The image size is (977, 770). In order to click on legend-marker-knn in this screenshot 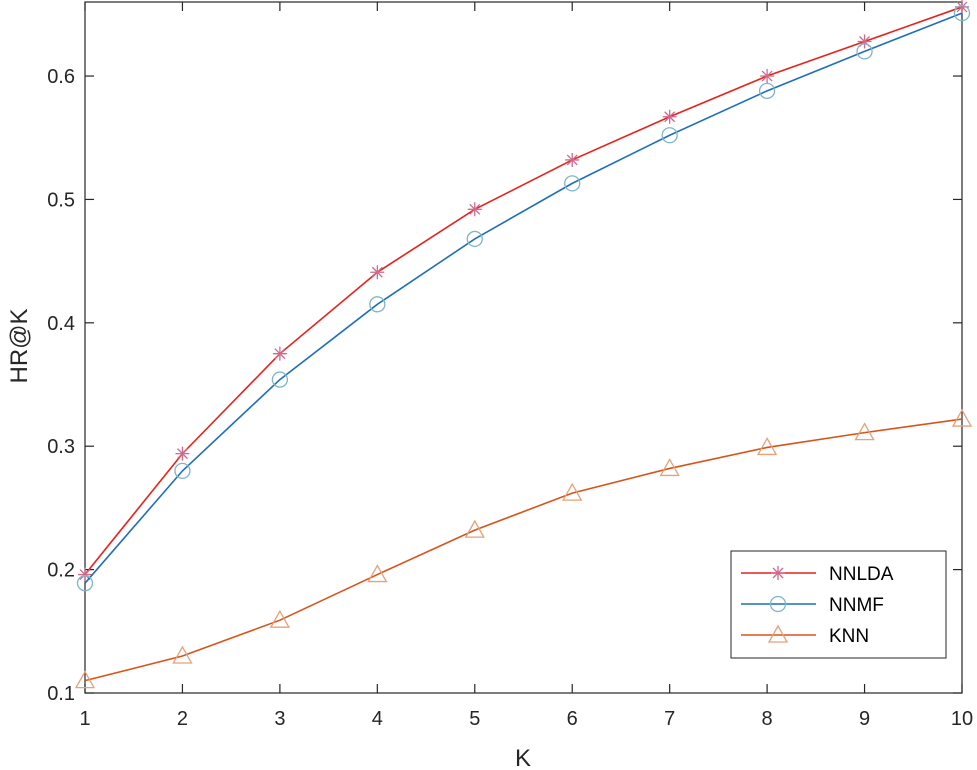, I will do `click(778, 633)`.